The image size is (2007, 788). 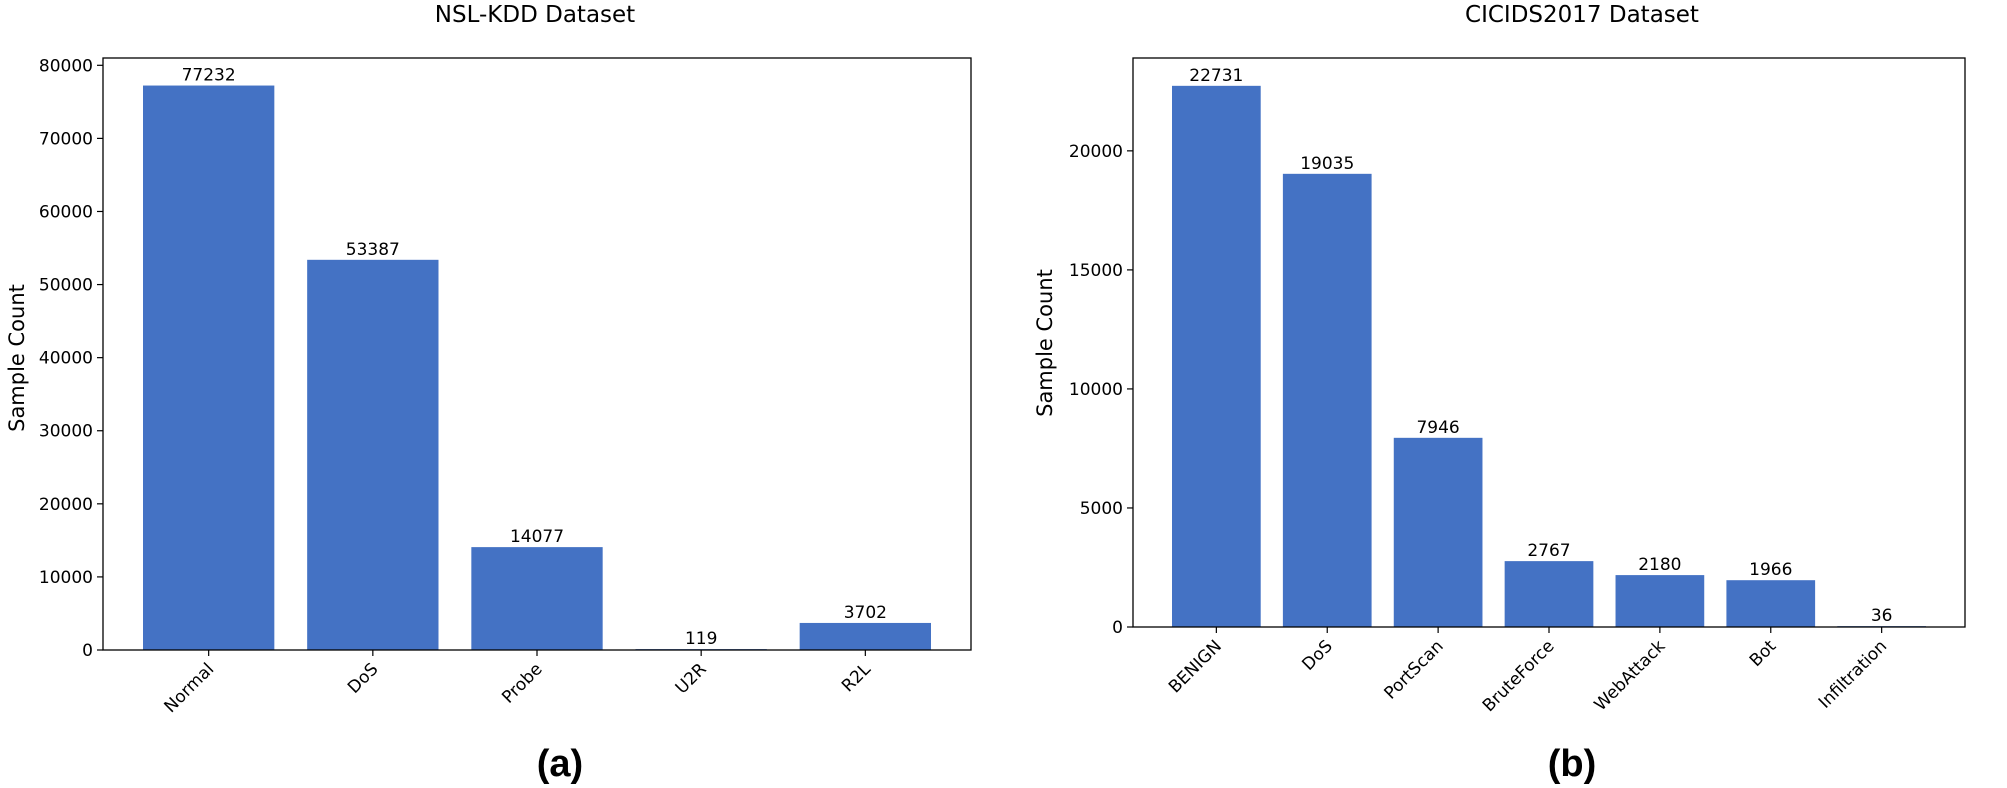 I want to click on bar-probe, so click(x=537, y=598).